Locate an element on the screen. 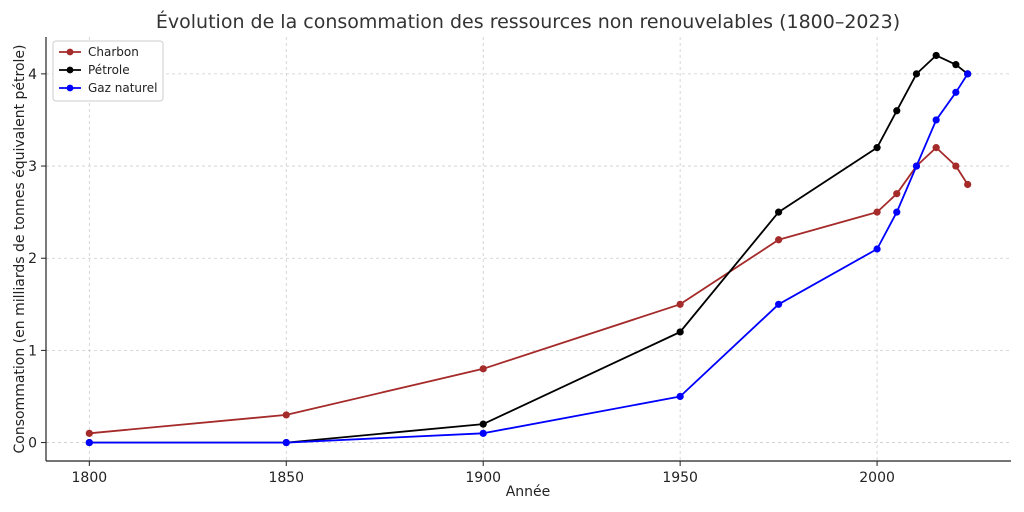  x-tick-label-2: 1900 is located at coordinates (483, 478).